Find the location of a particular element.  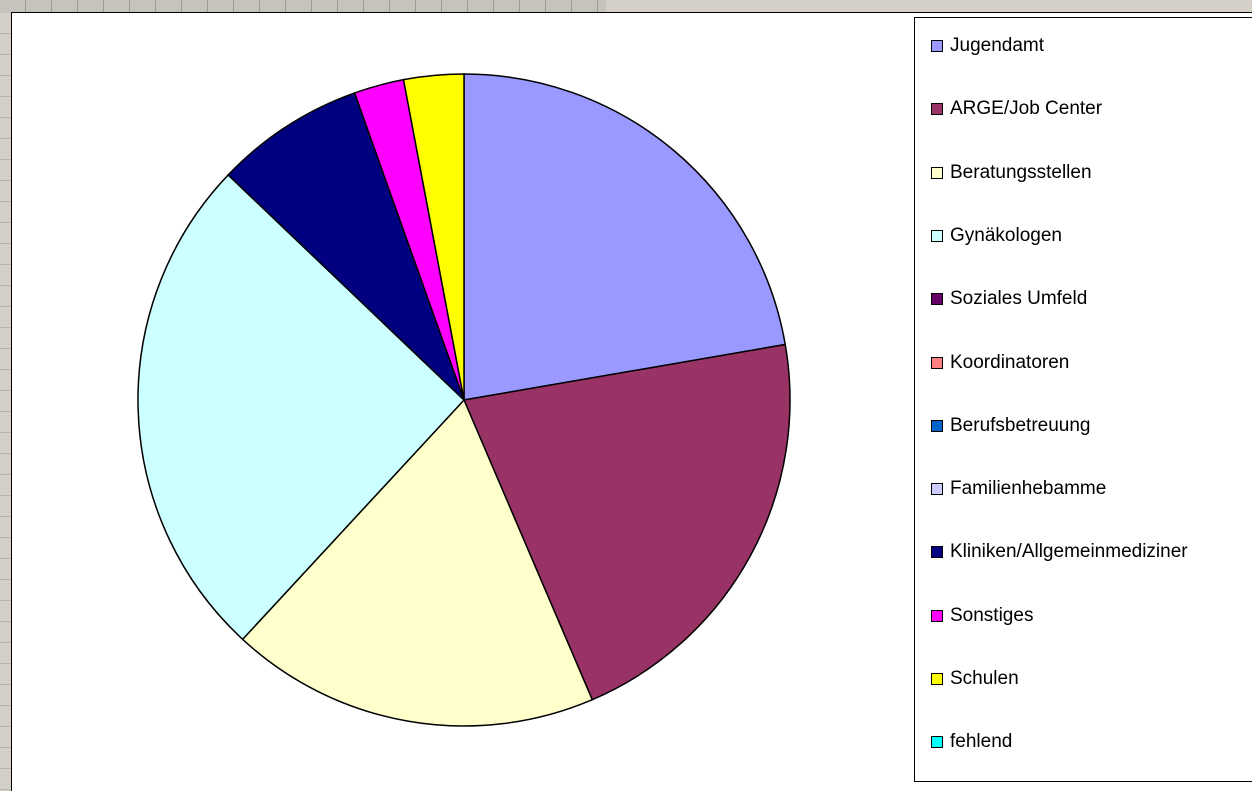

legend-item: Soziales Umfeld is located at coordinates (1009, 299).